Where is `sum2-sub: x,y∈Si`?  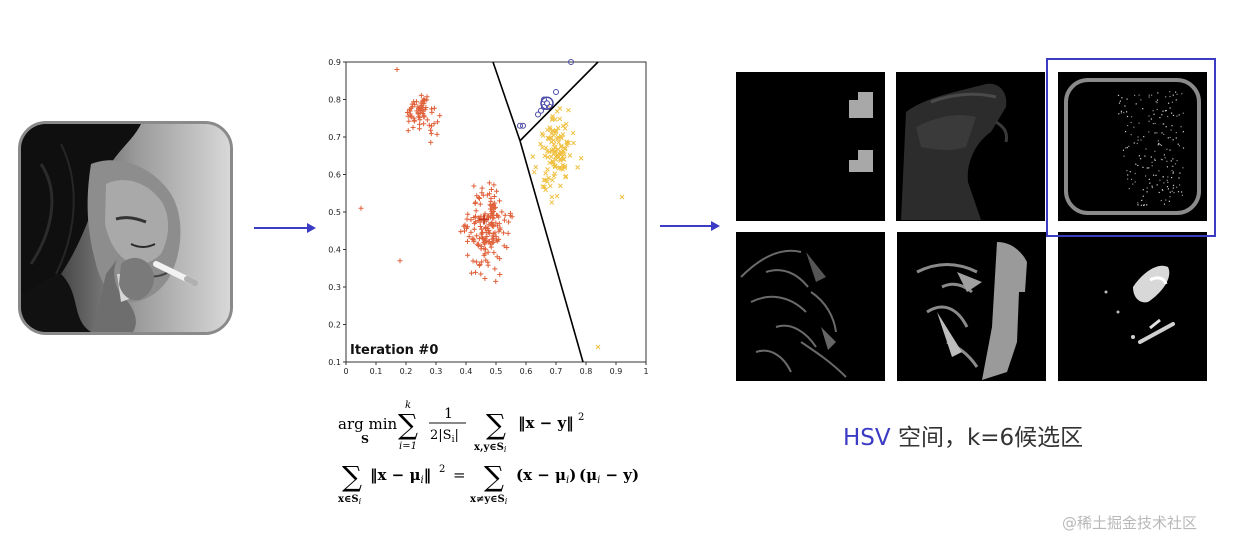 sum2-sub: x,y∈Si is located at coordinates (490, 448).